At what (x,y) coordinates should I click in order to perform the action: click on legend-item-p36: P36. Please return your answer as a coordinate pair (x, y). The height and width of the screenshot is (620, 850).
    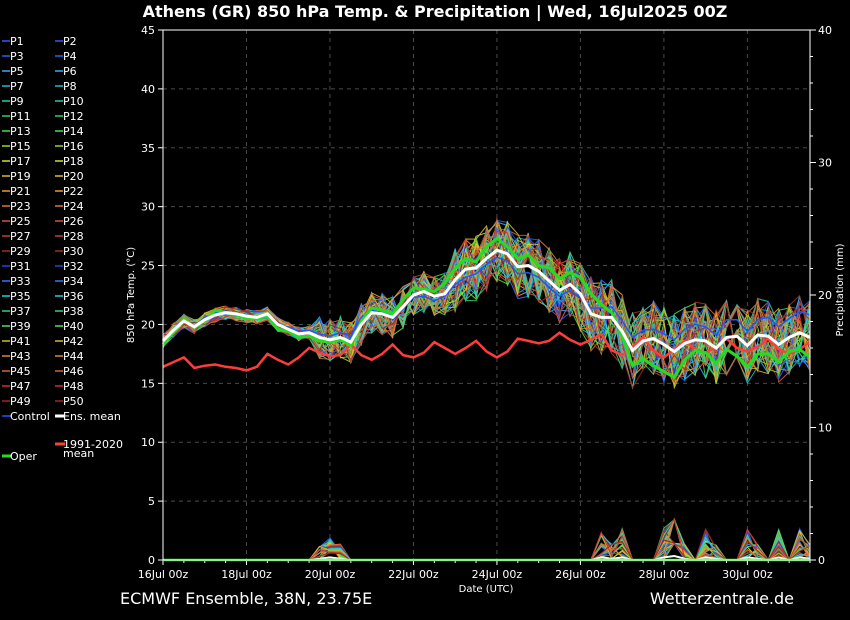
    Looking at the image, I should click on (73, 296).